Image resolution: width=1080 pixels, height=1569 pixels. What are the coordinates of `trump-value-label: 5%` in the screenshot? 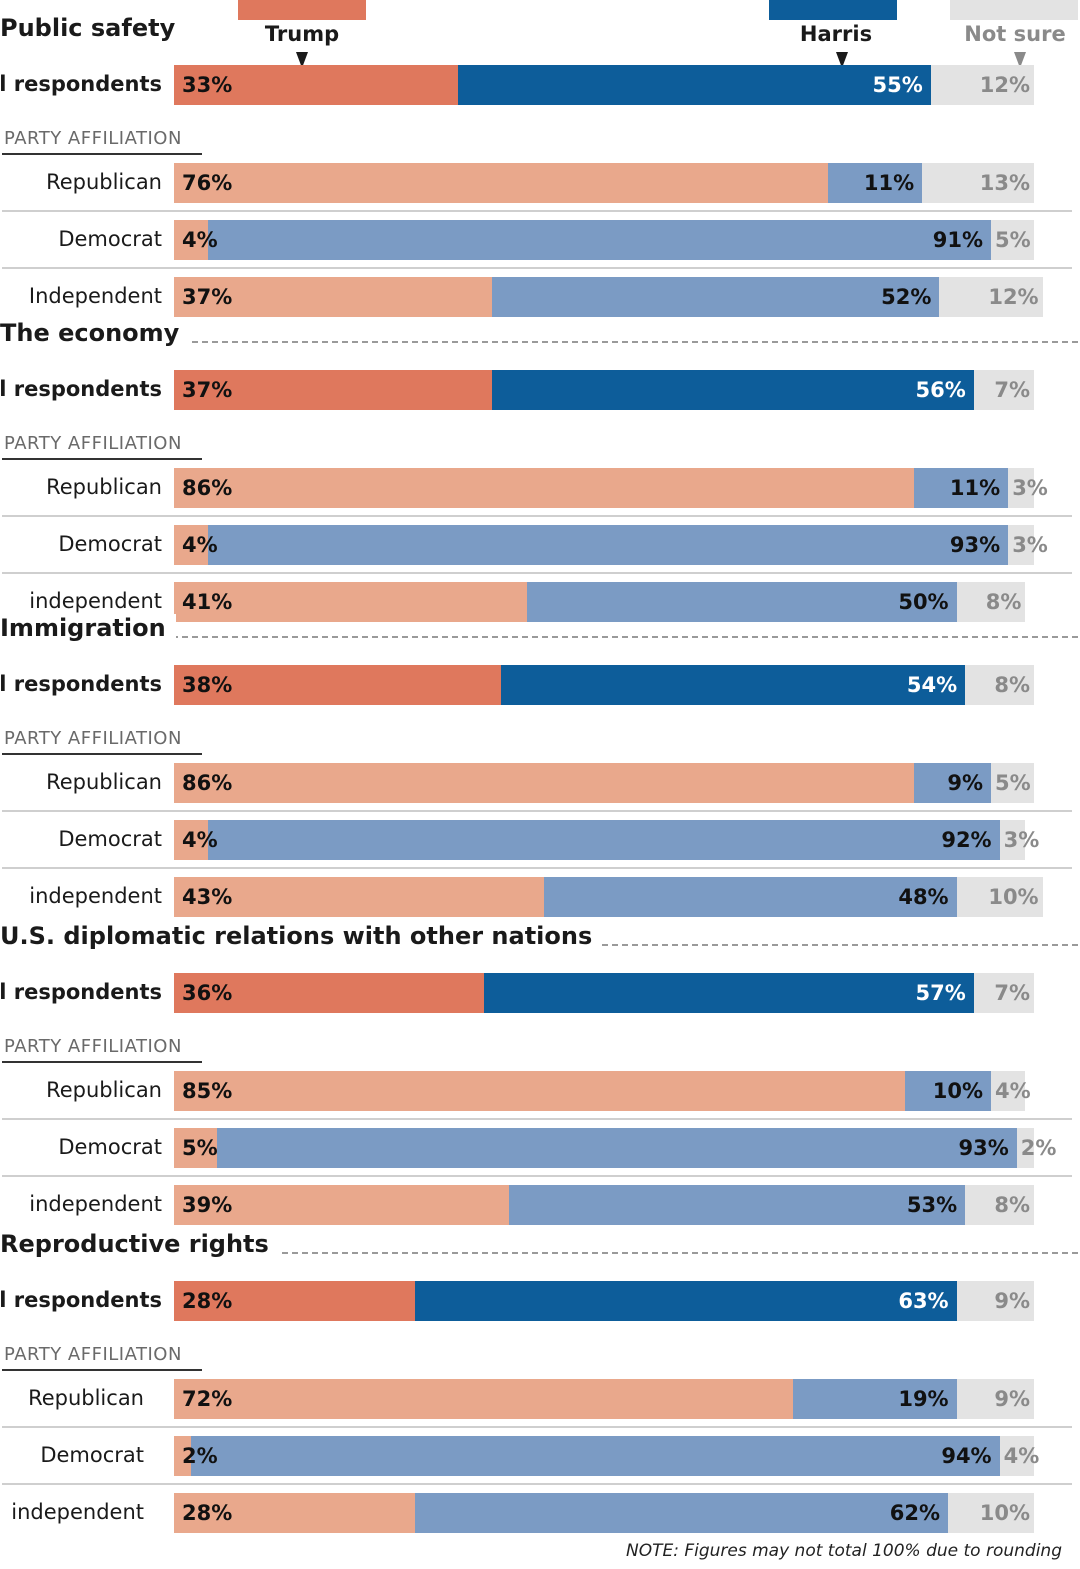 It's located at (200, 1148).